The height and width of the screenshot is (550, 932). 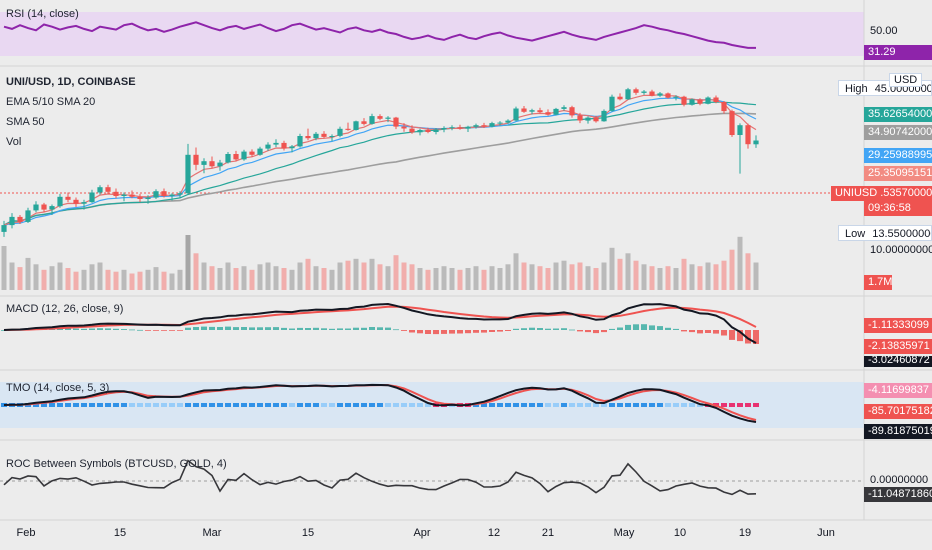 I want to click on macd-pane, so click(x=380, y=323).